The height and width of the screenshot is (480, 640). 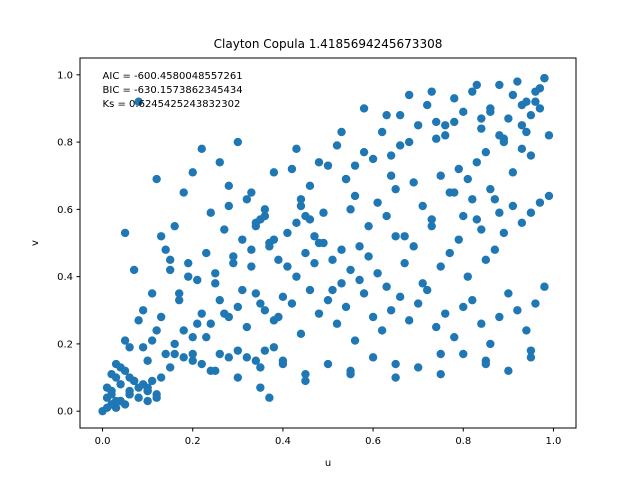 What do you see at coordinates (103, 441) in the screenshot?
I see `x-tick-label: 0.0` at bounding box center [103, 441].